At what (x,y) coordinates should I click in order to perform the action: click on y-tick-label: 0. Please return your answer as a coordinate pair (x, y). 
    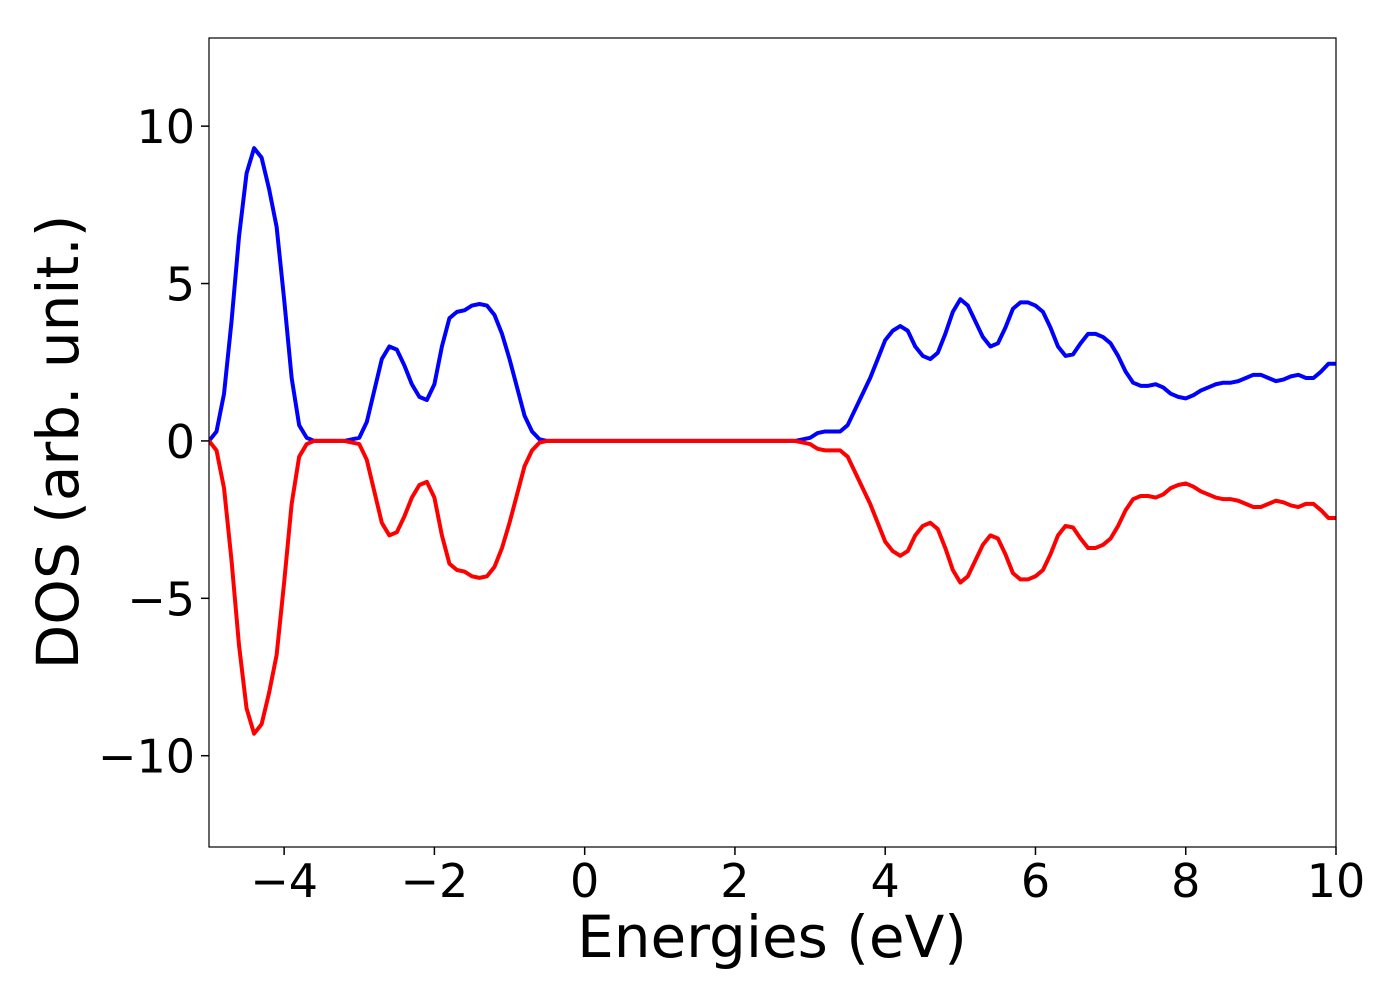
    Looking at the image, I should click on (180, 442).